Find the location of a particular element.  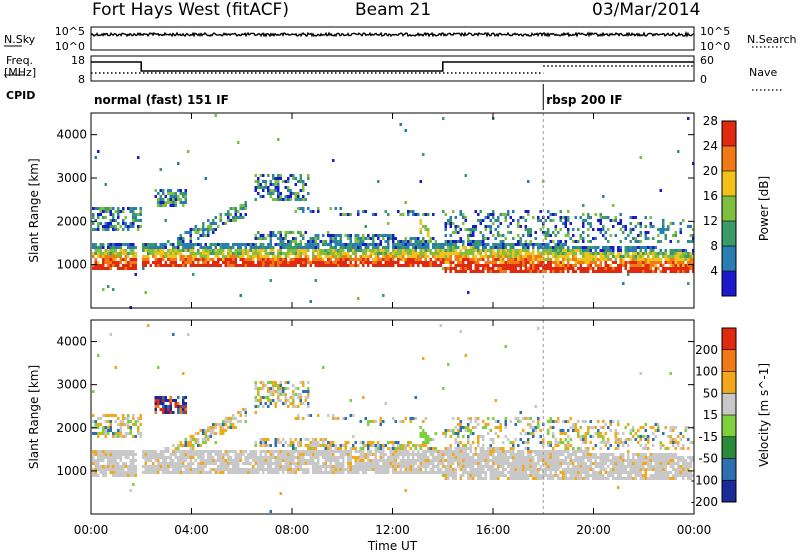

freq-panel-frame is located at coordinates (392, 68).